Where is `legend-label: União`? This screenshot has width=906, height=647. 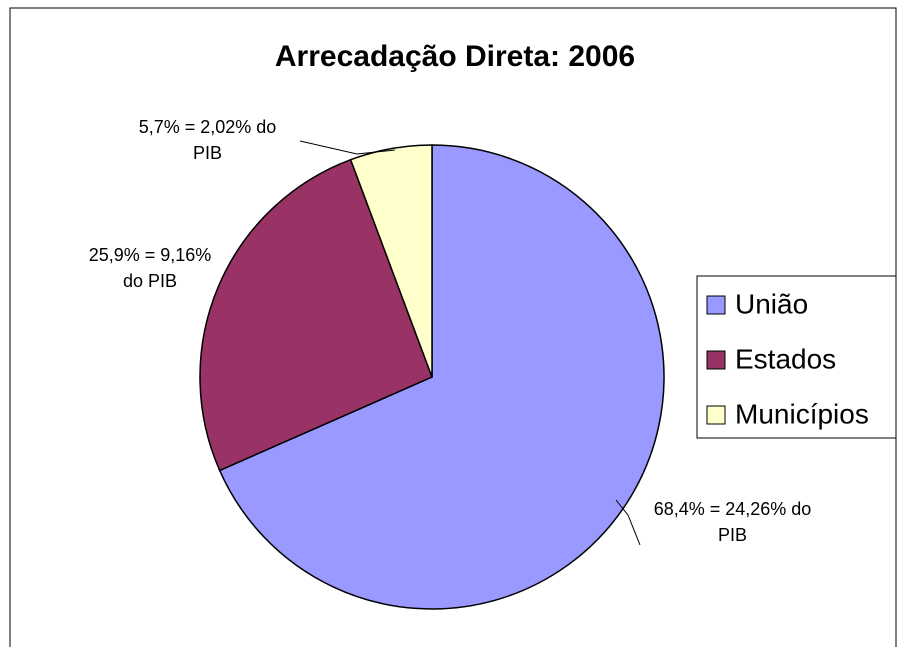 legend-label: União is located at coordinates (771, 303).